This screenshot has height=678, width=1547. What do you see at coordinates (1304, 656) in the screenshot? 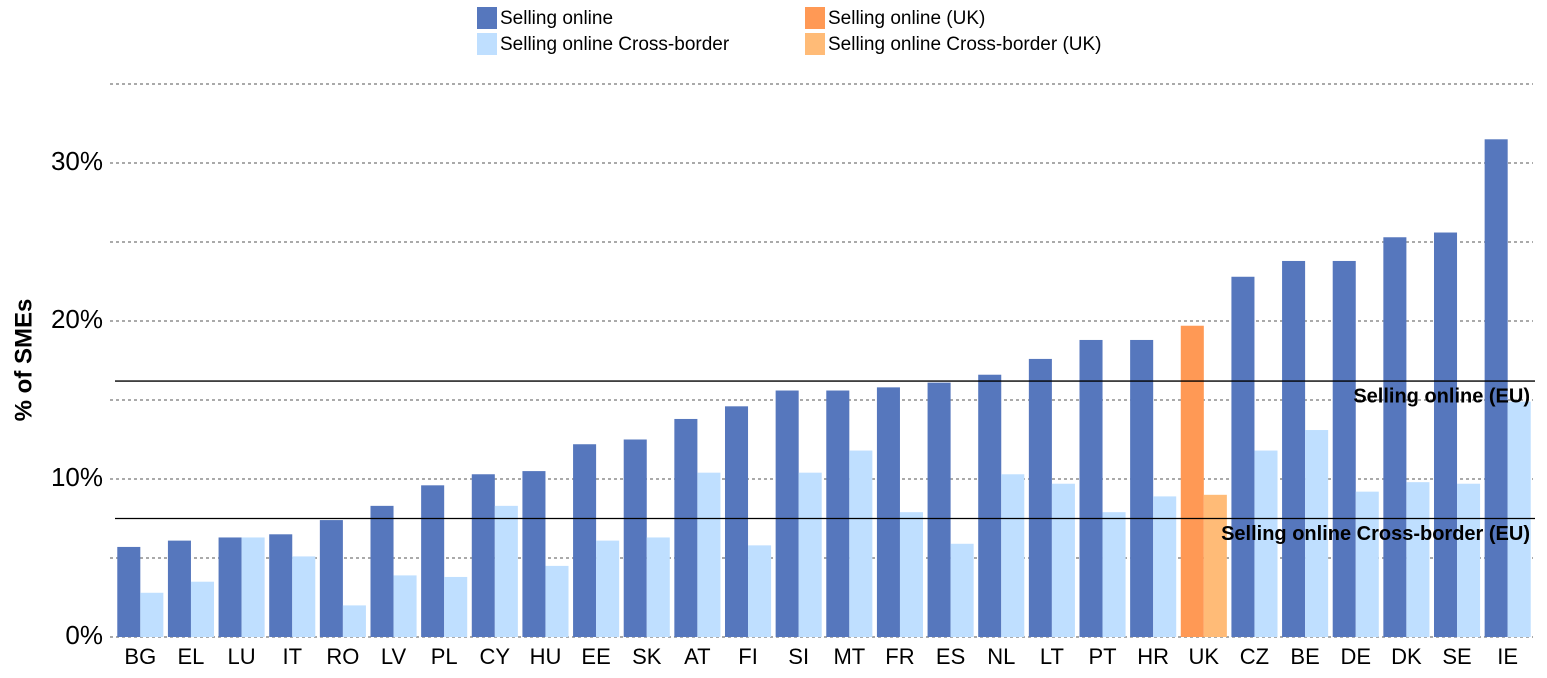
I see `x-tick-label: BE` at bounding box center [1304, 656].